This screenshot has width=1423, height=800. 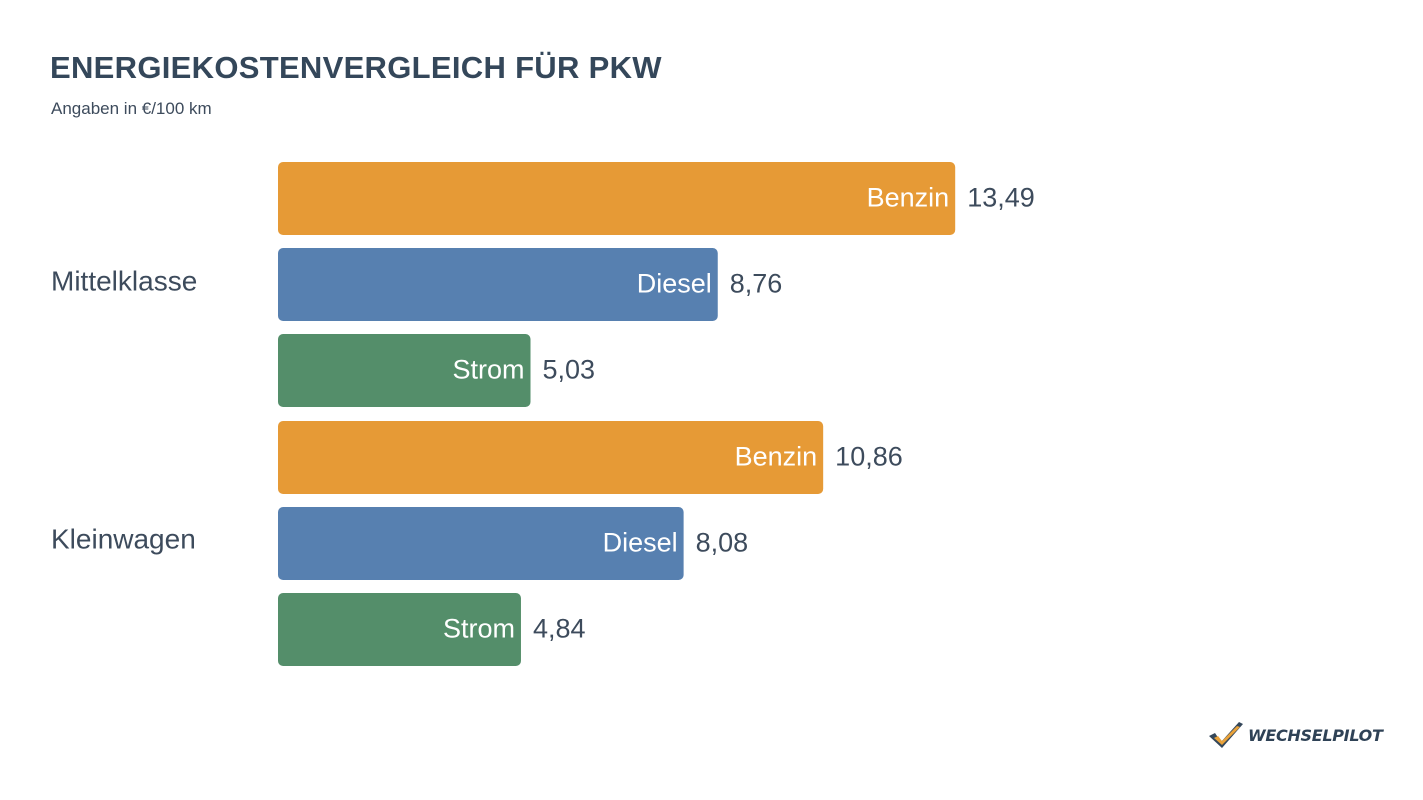 I want to click on bar-value-label: 10,86, so click(x=869, y=457).